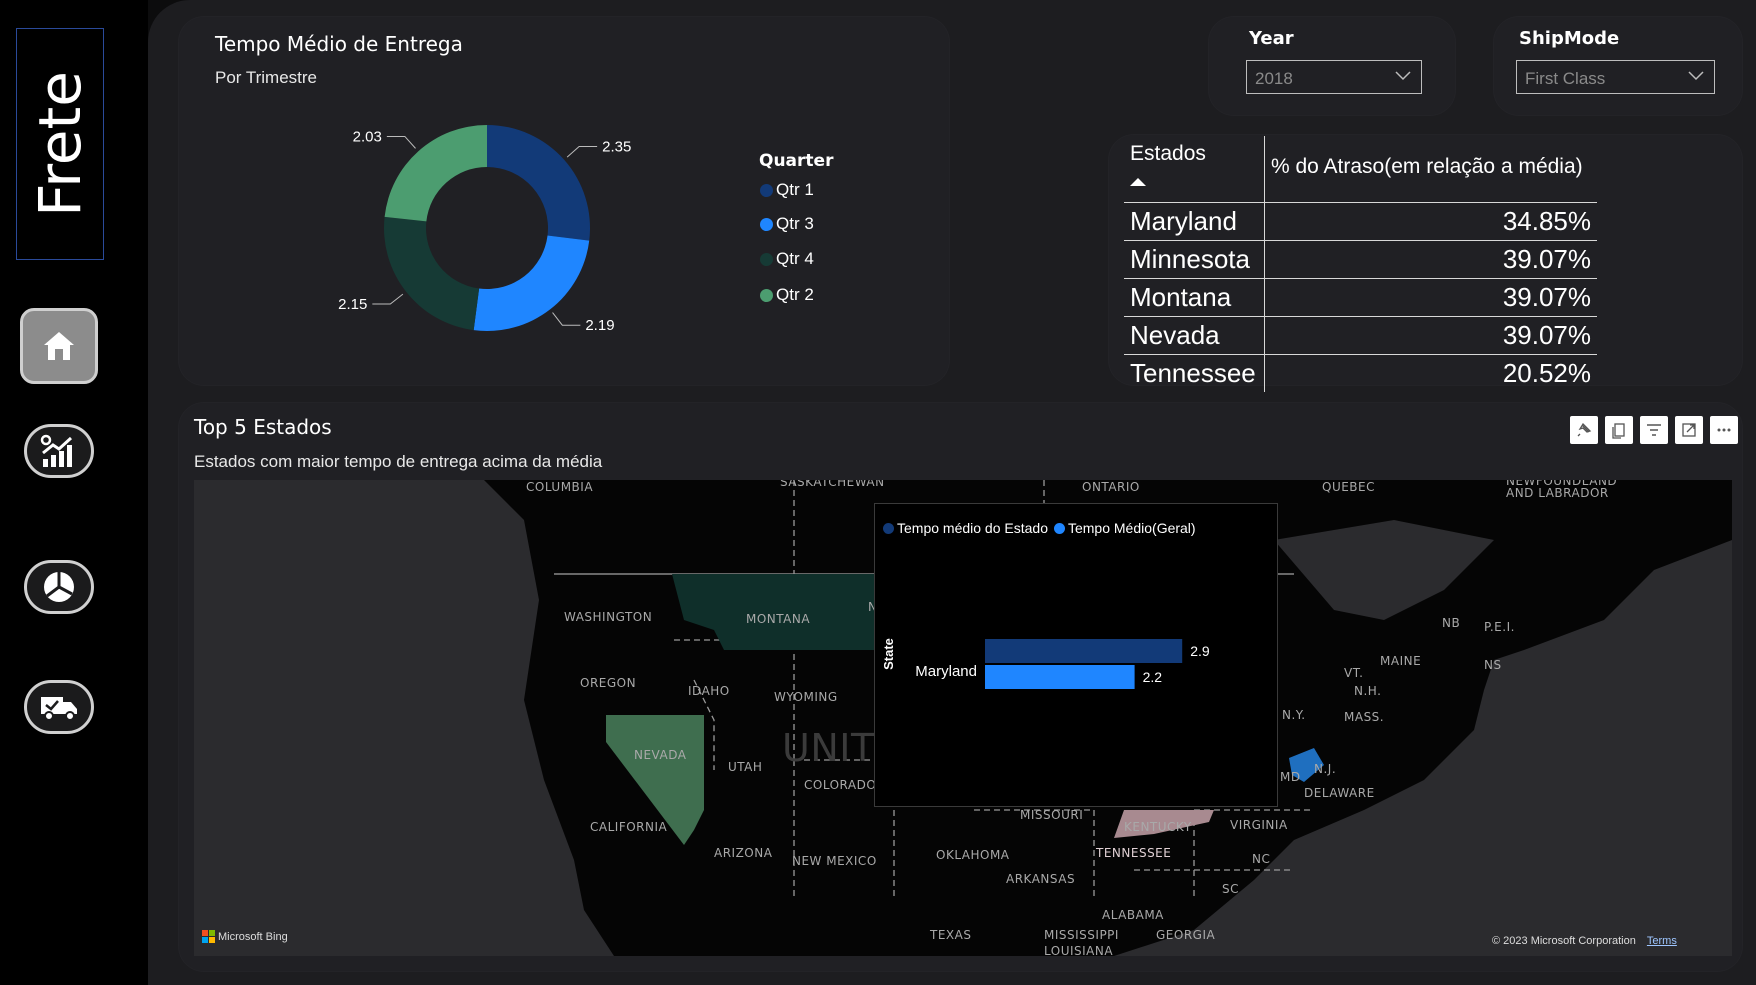 Image resolution: width=1756 pixels, height=985 pixels. I want to click on year-slicer-card, so click(1332, 66).